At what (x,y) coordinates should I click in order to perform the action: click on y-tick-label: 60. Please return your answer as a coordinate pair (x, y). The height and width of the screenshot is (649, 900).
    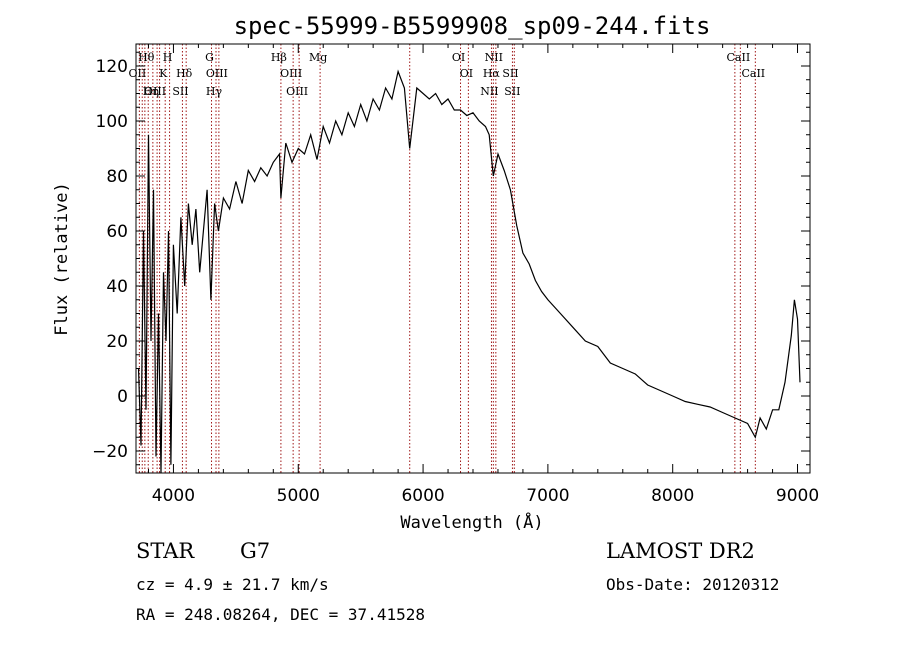
    Looking at the image, I should click on (117, 232).